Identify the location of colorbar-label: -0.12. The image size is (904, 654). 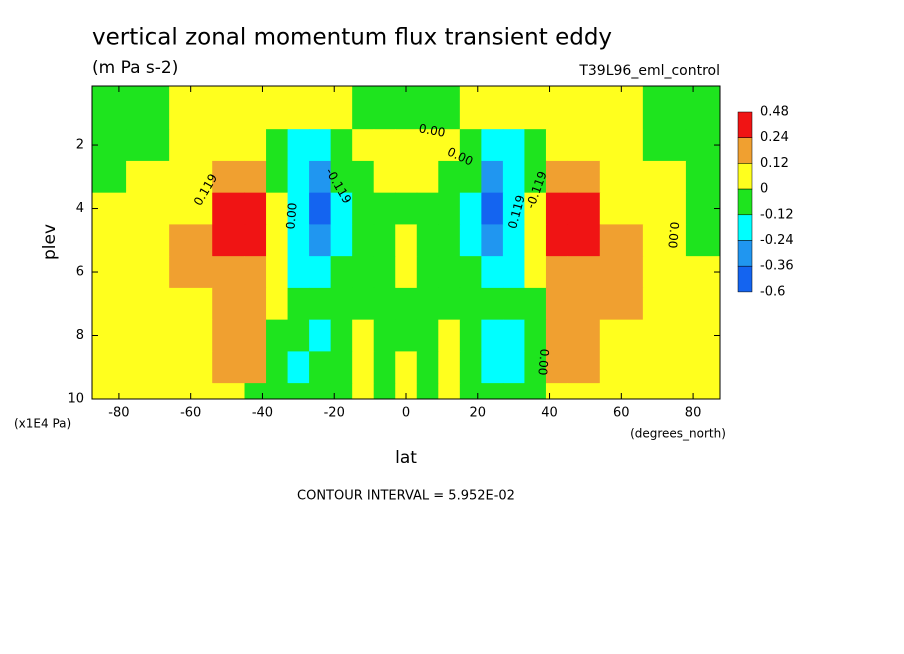
(777, 214).